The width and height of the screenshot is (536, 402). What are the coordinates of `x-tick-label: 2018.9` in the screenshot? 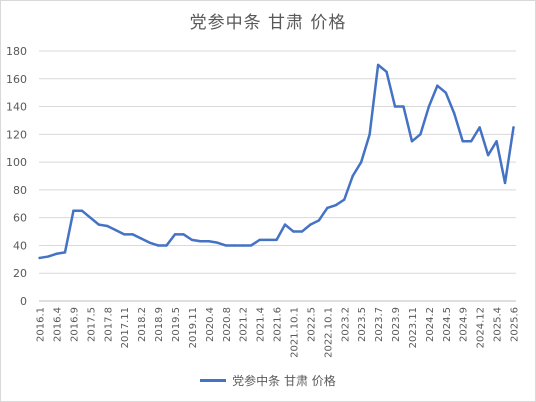 It's located at (159, 324).